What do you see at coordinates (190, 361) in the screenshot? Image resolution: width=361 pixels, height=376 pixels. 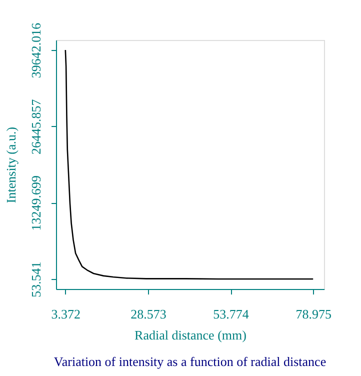 I see `text: Variation of intensity as a function of radial distance` at bounding box center [190, 361].